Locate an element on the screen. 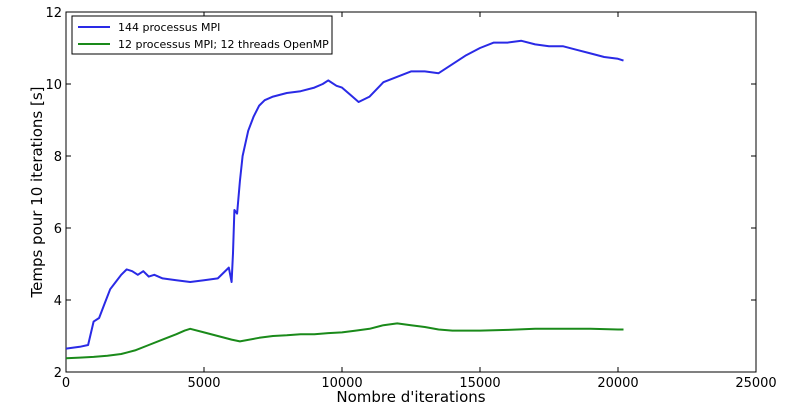 The image size is (791, 411). x-tick-label-3: 15000 is located at coordinates (479, 383).